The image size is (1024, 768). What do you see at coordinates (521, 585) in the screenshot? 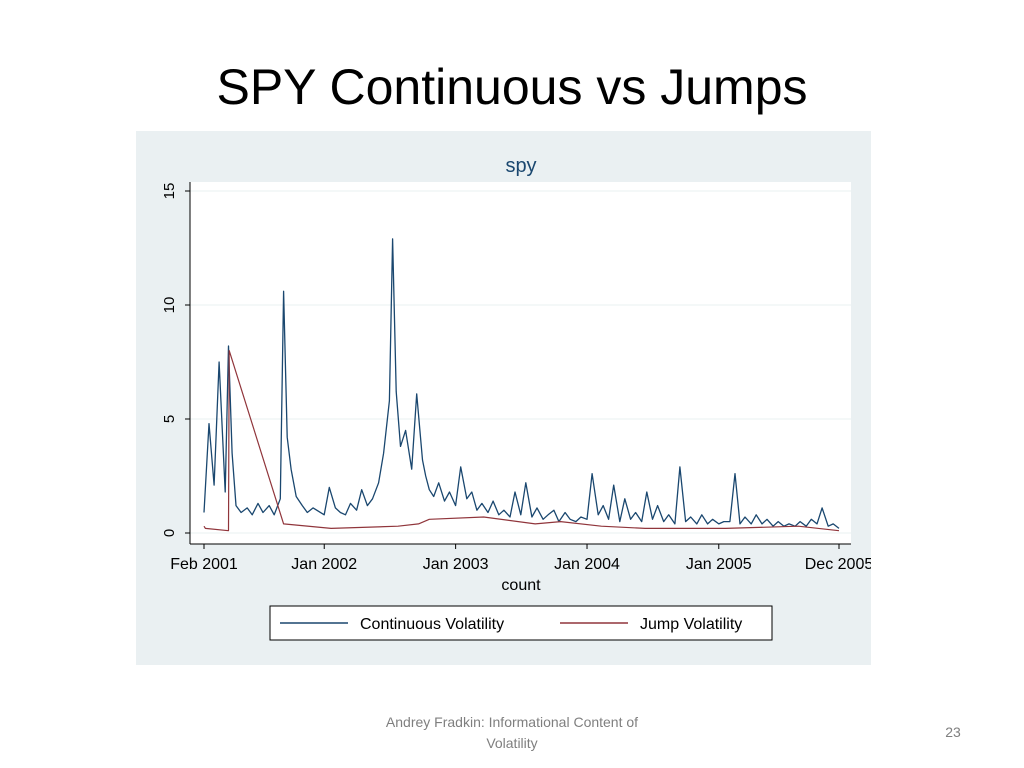
I see `x-axis-label: count` at bounding box center [521, 585].